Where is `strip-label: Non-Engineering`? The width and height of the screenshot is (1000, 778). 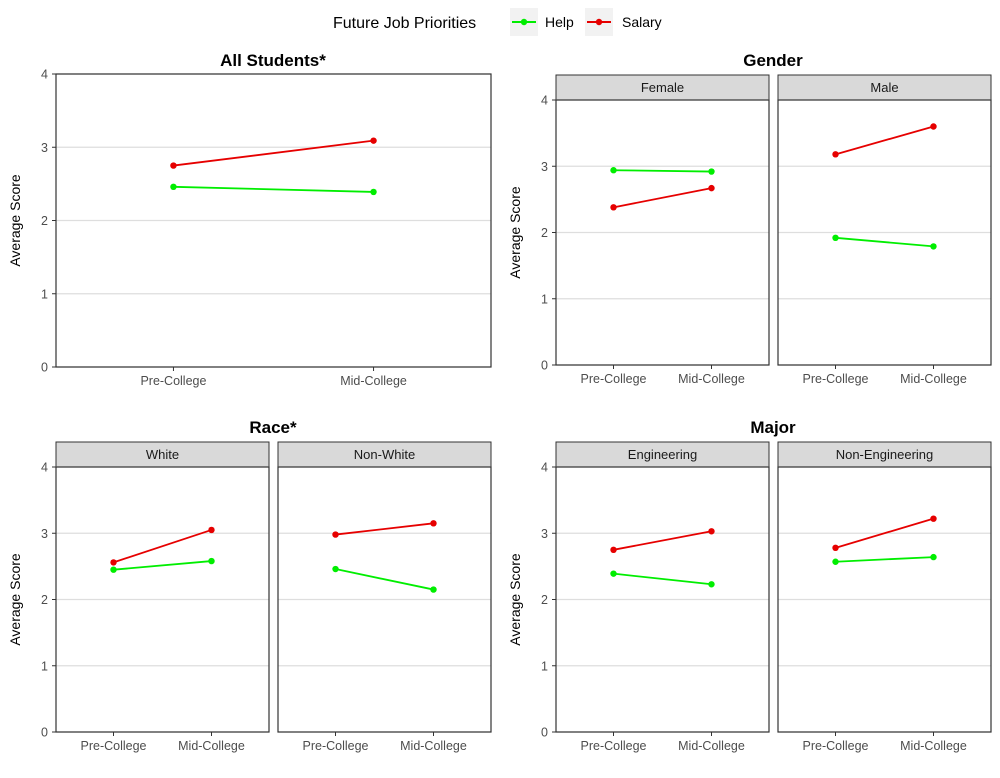 strip-label: Non-Engineering is located at coordinates (885, 454).